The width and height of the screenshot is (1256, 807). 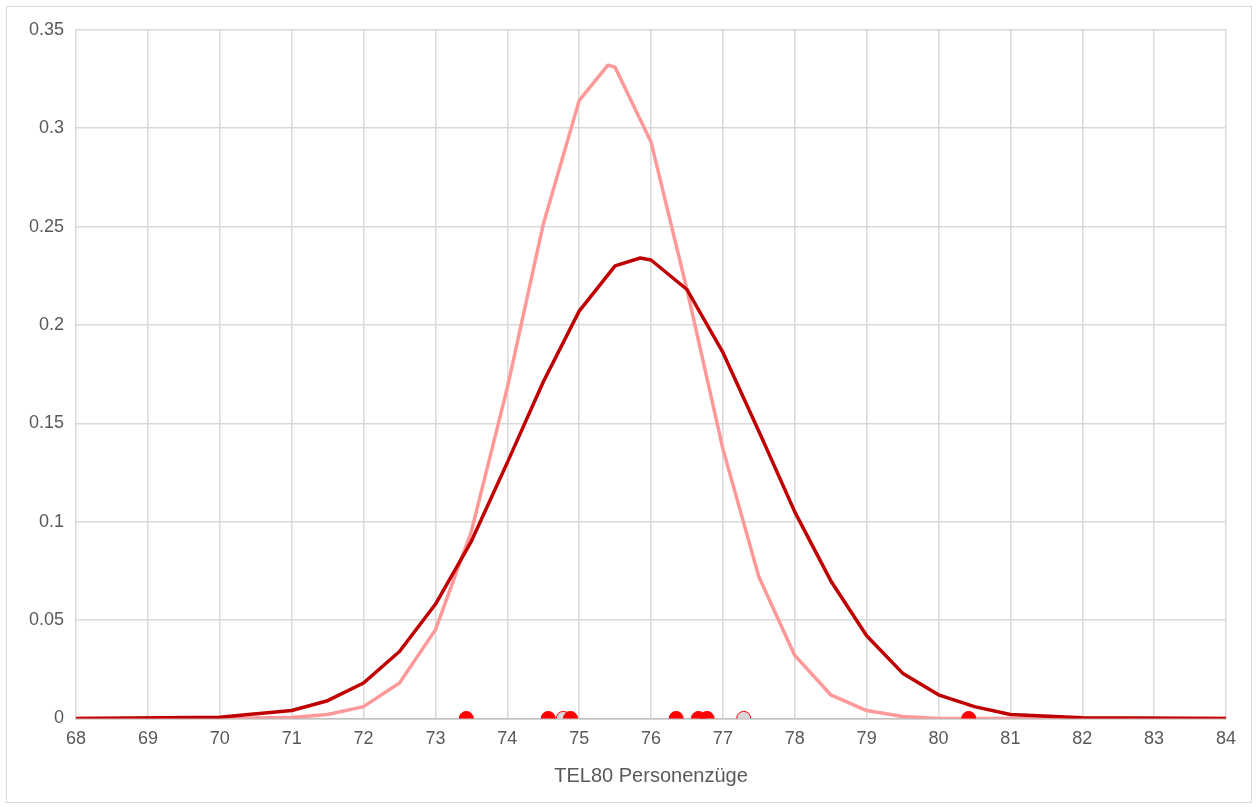 What do you see at coordinates (1154, 738) in the screenshot?
I see `x-tick-label: 83` at bounding box center [1154, 738].